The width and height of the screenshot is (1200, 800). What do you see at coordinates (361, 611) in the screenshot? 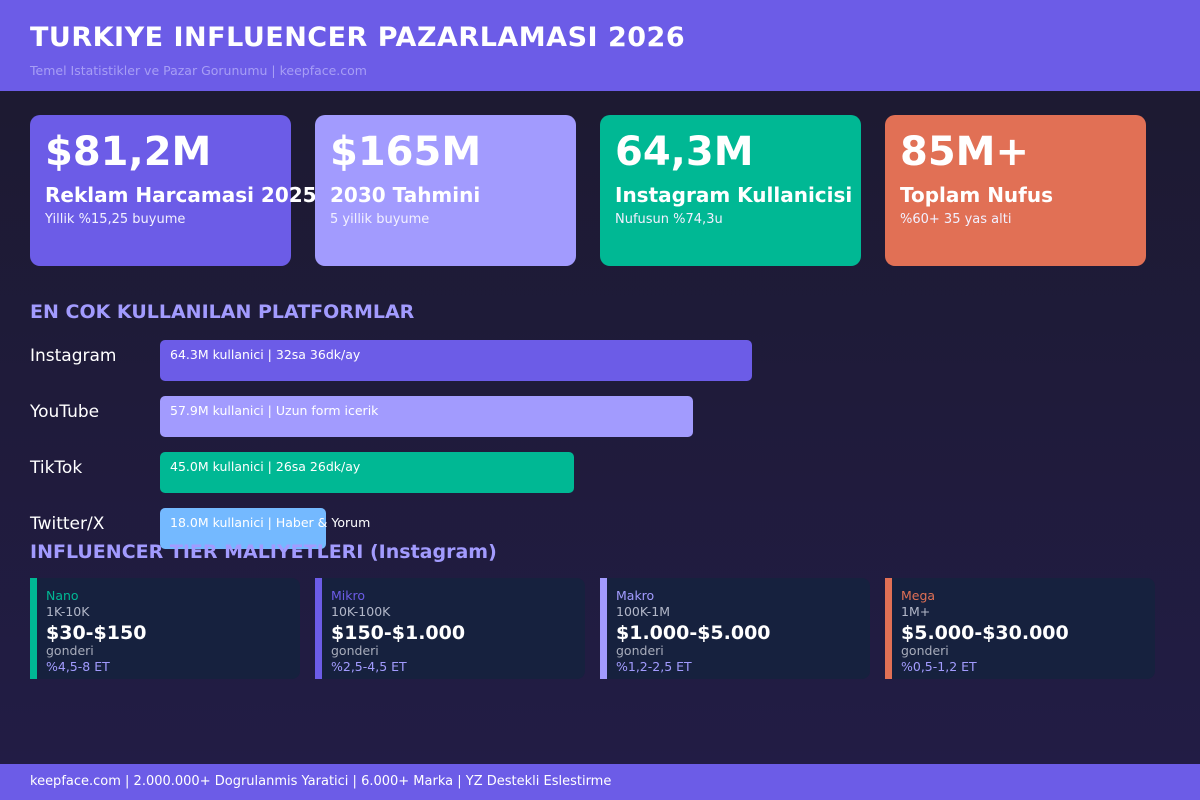
I see `tier-follower-range: 10K-100K` at bounding box center [361, 611].